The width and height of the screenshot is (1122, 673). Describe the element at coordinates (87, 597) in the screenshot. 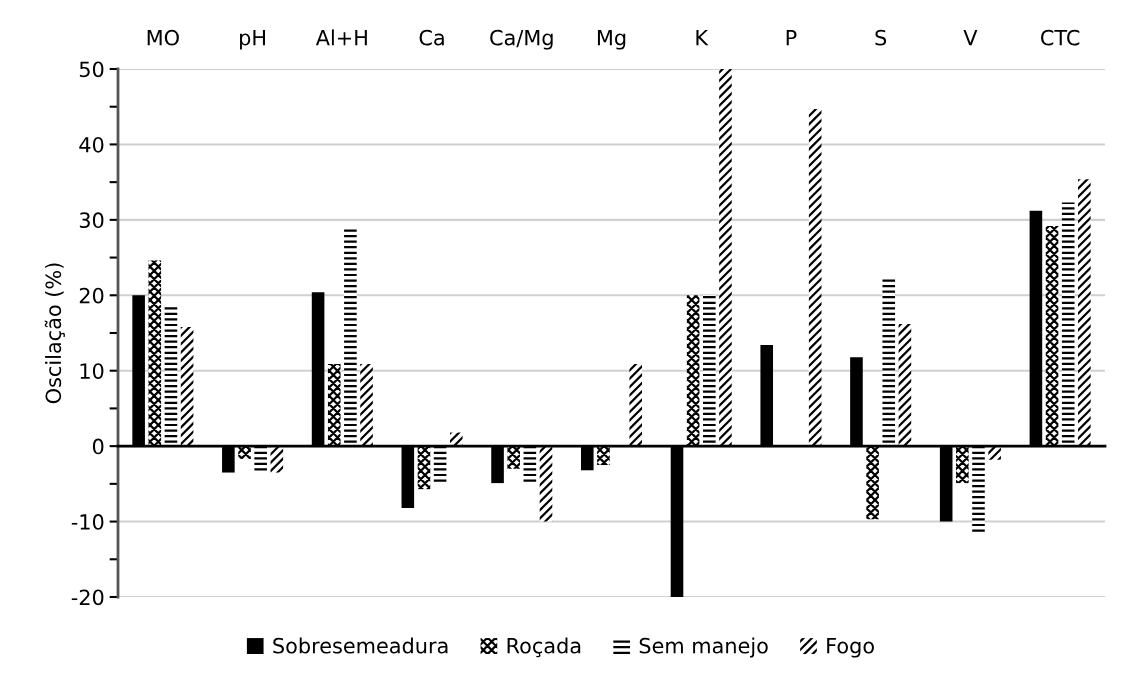

I see `y-tick-label: -20` at that location.